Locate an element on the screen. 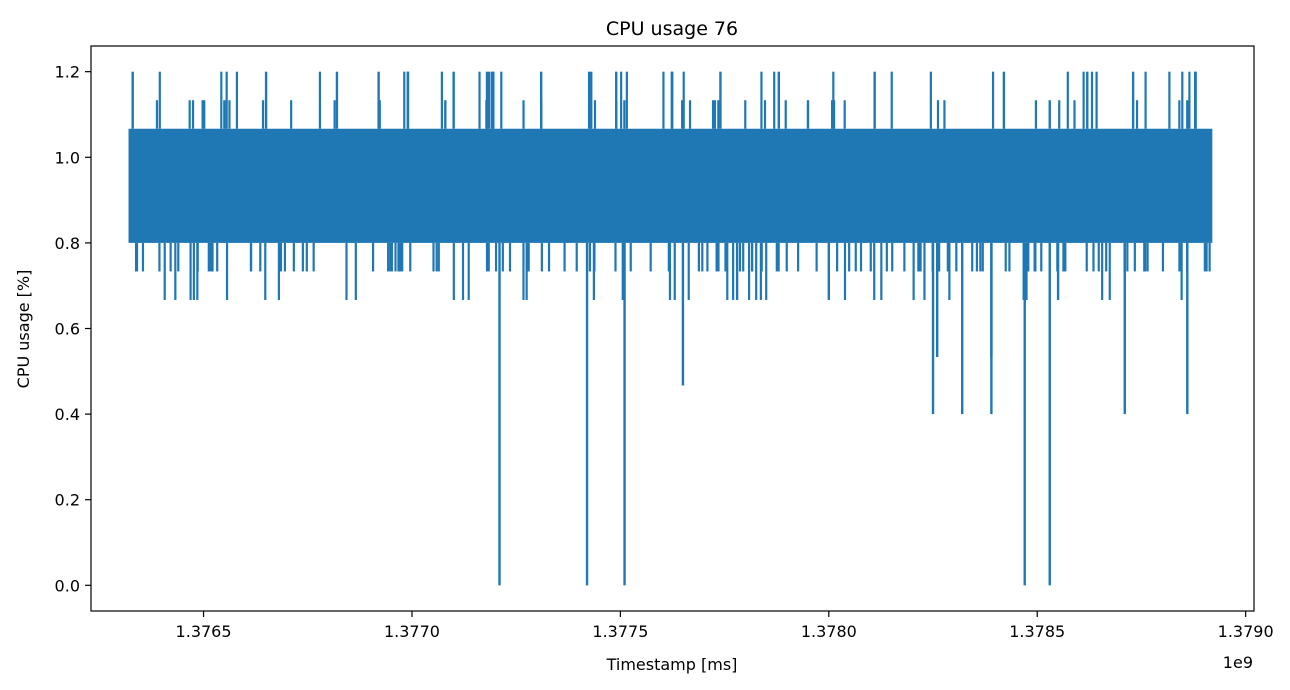 The width and height of the screenshot is (1290, 690). y-tick-label: 0.8 is located at coordinates (67, 243).